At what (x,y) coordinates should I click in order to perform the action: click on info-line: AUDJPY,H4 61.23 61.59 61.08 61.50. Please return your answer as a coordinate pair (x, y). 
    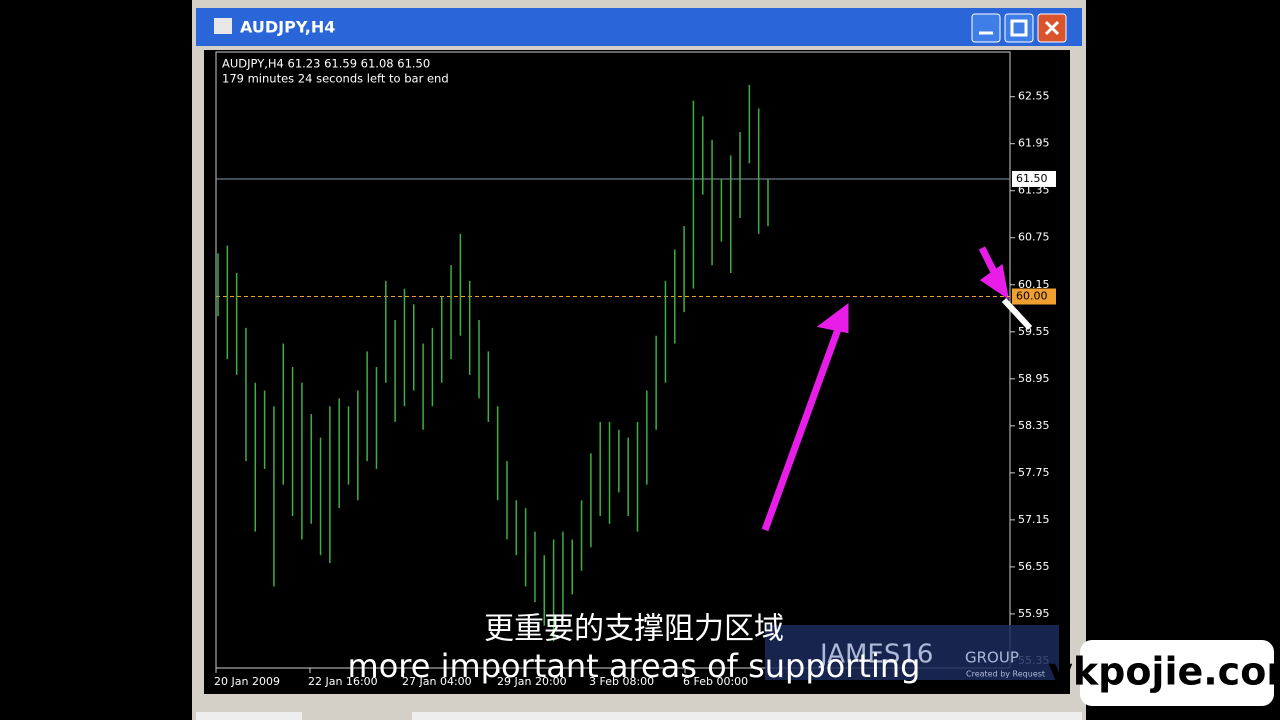
    Looking at the image, I should click on (326, 64).